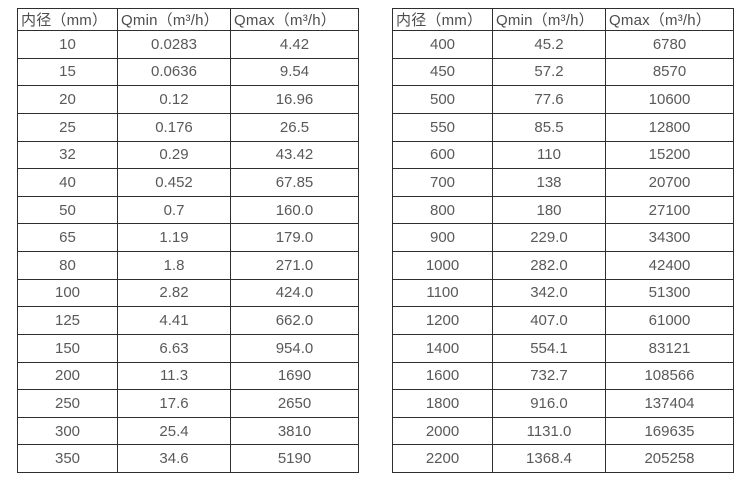 The image size is (750, 483). What do you see at coordinates (294, 431) in the screenshot?
I see `table-cell: 3810` at bounding box center [294, 431].